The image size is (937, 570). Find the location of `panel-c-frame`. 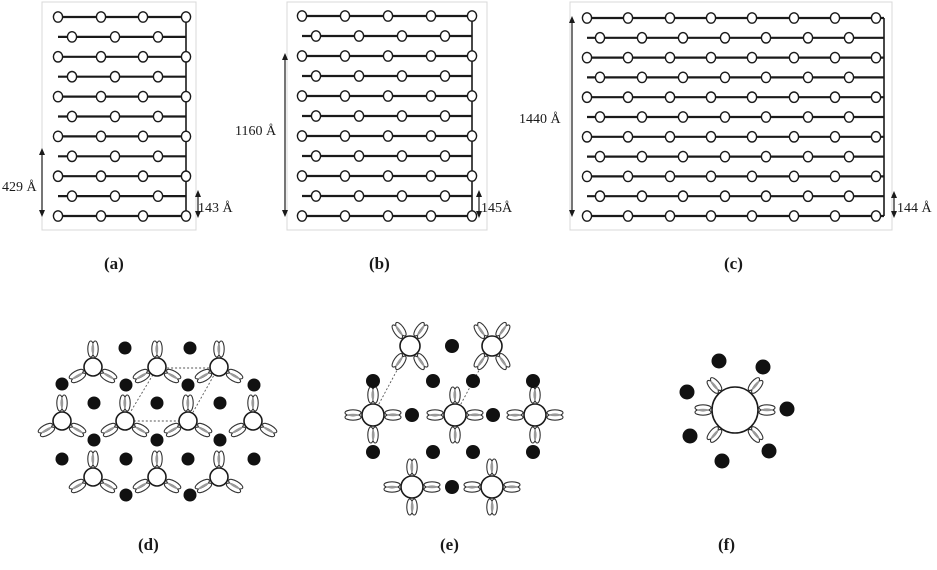

panel-c-frame is located at coordinates (731, 116).